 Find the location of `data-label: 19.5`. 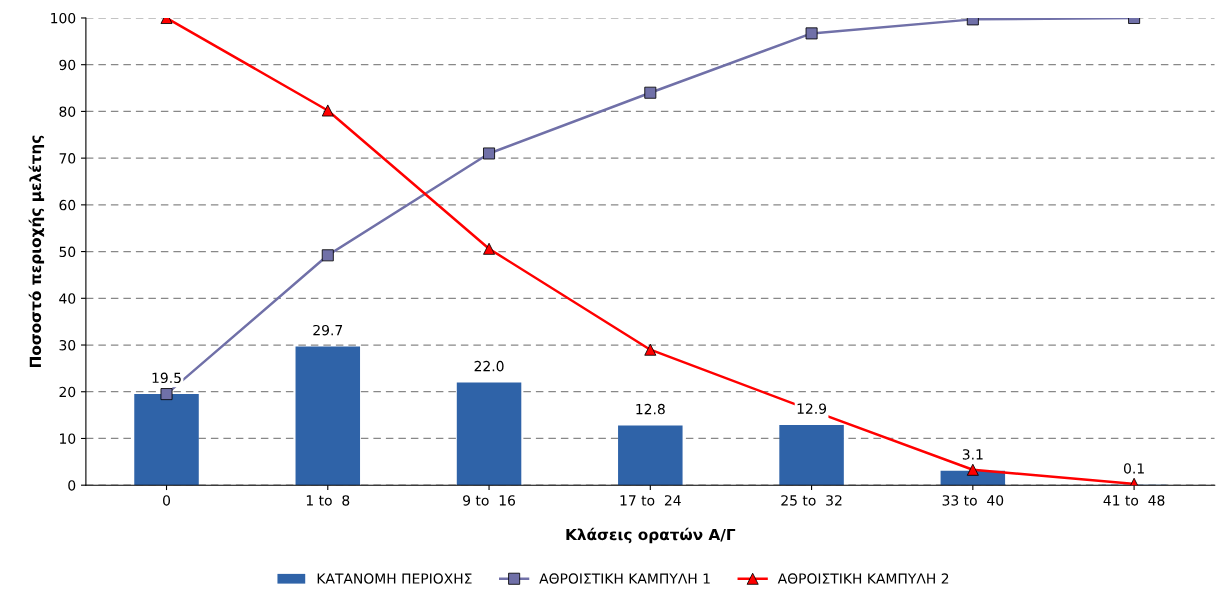

data-label: 19.5 is located at coordinates (166, 378).